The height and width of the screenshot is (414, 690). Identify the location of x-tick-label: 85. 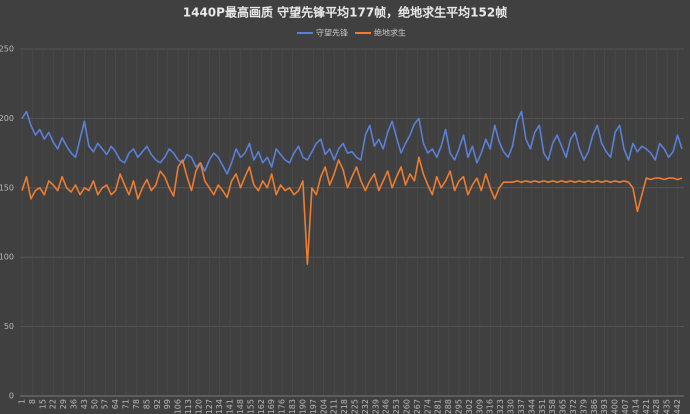
(146, 404).